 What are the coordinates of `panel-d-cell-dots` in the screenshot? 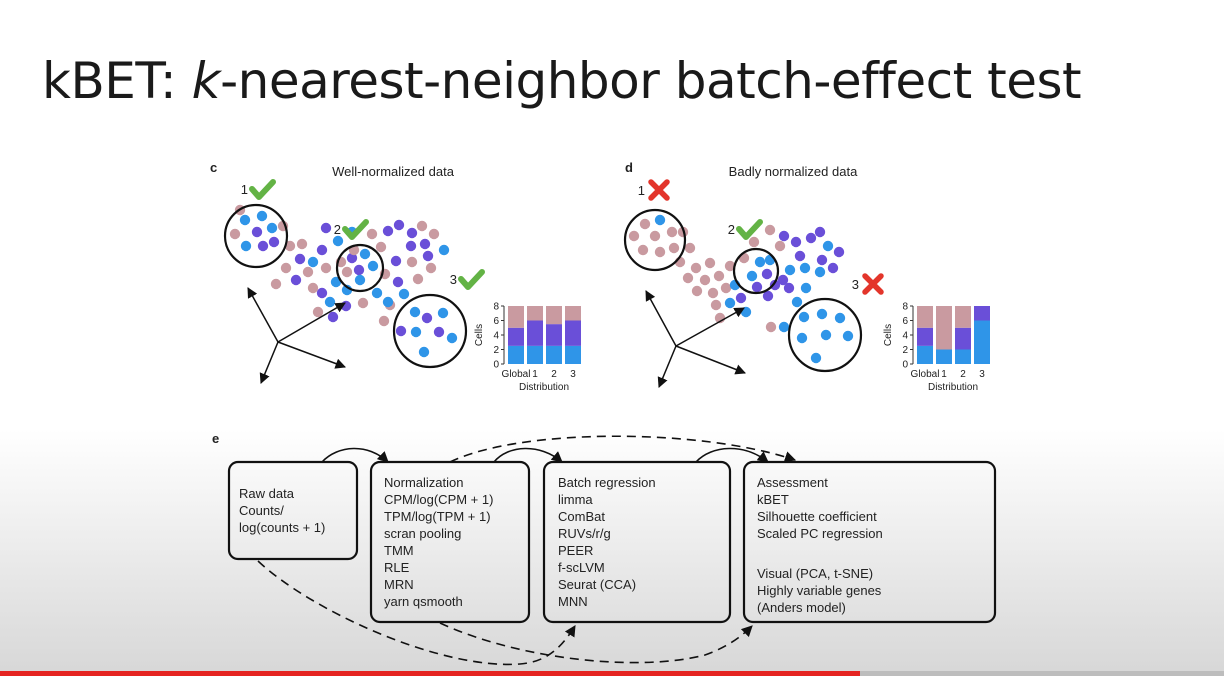 It's located at (741, 289).